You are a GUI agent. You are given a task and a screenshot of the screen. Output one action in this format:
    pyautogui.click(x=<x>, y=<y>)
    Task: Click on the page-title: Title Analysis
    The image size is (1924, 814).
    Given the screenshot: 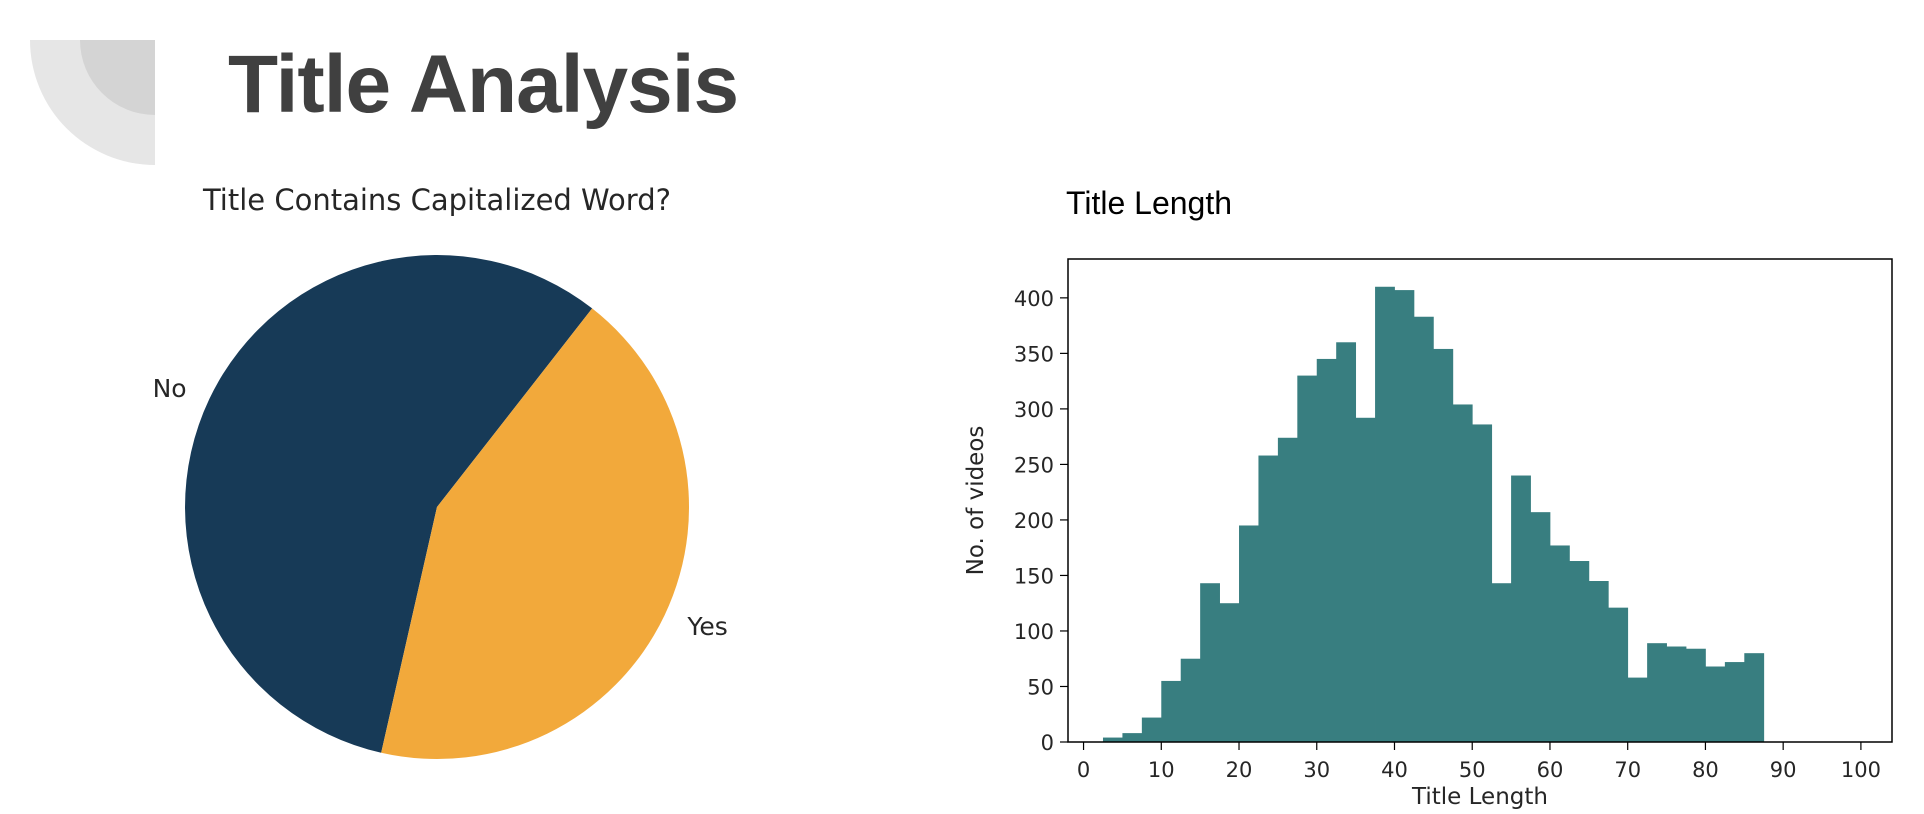 What is the action you would take?
    pyautogui.click(x=483, y=84)
    